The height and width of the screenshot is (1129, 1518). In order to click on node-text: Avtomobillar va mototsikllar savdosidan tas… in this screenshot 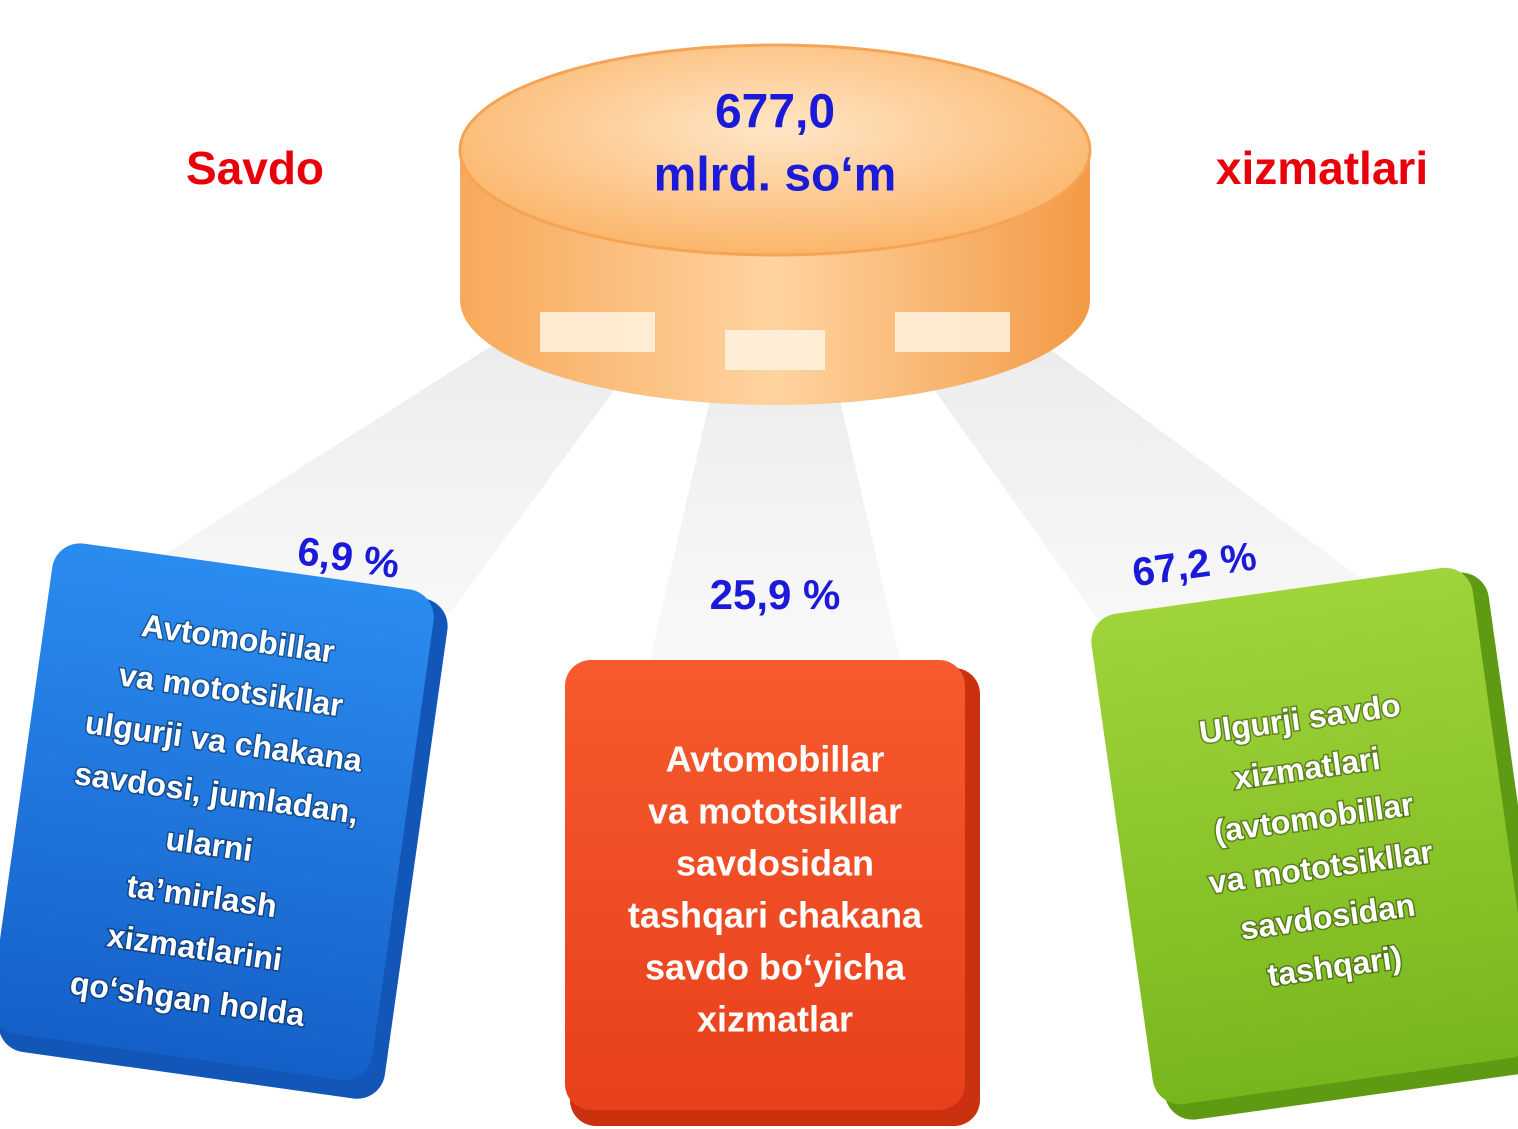, I will do `click(775, 889)`.